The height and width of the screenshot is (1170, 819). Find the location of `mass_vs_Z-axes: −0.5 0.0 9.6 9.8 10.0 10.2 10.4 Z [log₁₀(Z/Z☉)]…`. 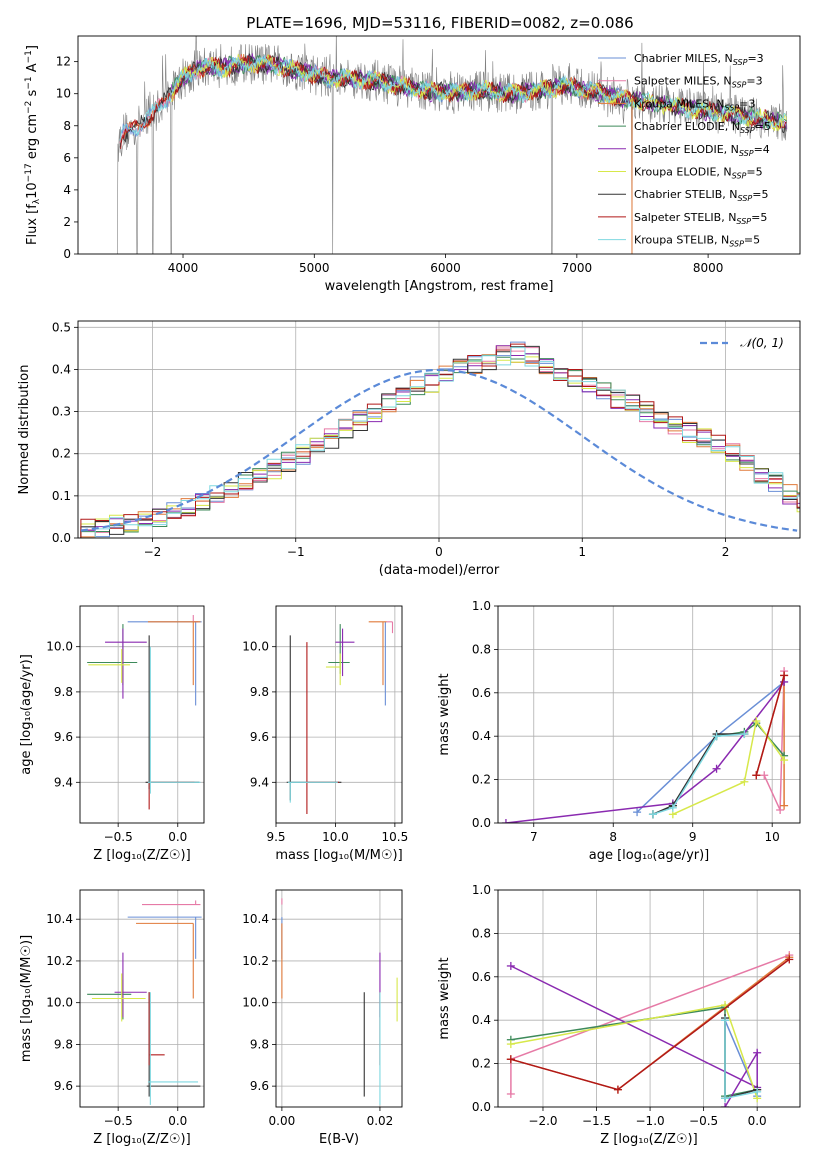

mass_vs_Z-axes: −0.5 0.0 9.6 9.8 10.0 10.2 10.4 Z [log₁₀(Z/Z☉)]… is located at coordinates (111, 1018).